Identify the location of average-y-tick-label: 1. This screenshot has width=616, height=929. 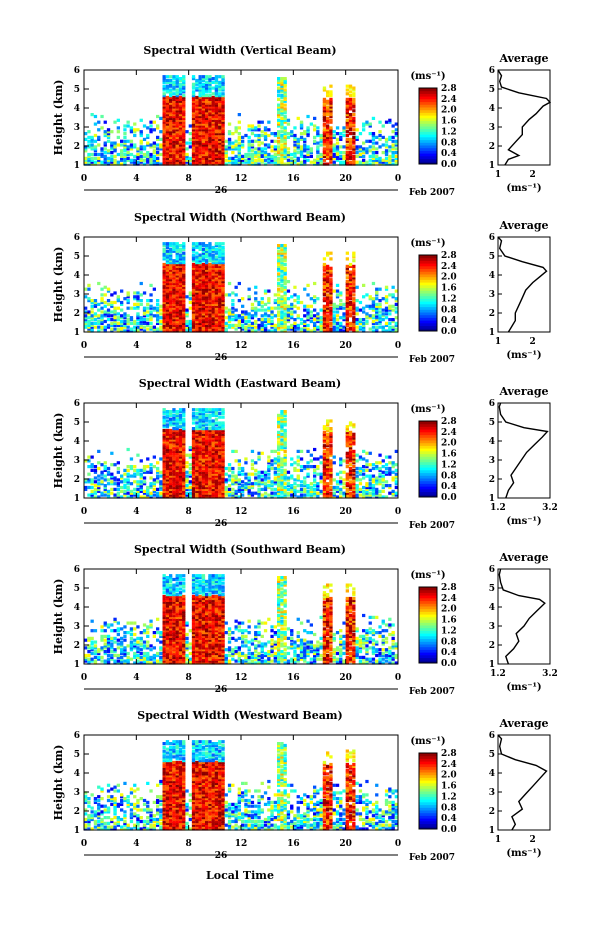
(492, 166).